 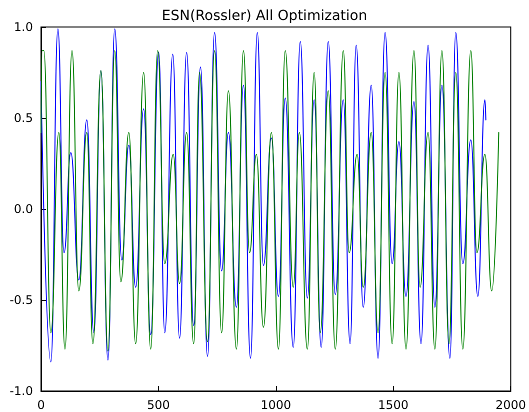 I want to click on y-tick-label: 0.5, so click(x=23, y=118).